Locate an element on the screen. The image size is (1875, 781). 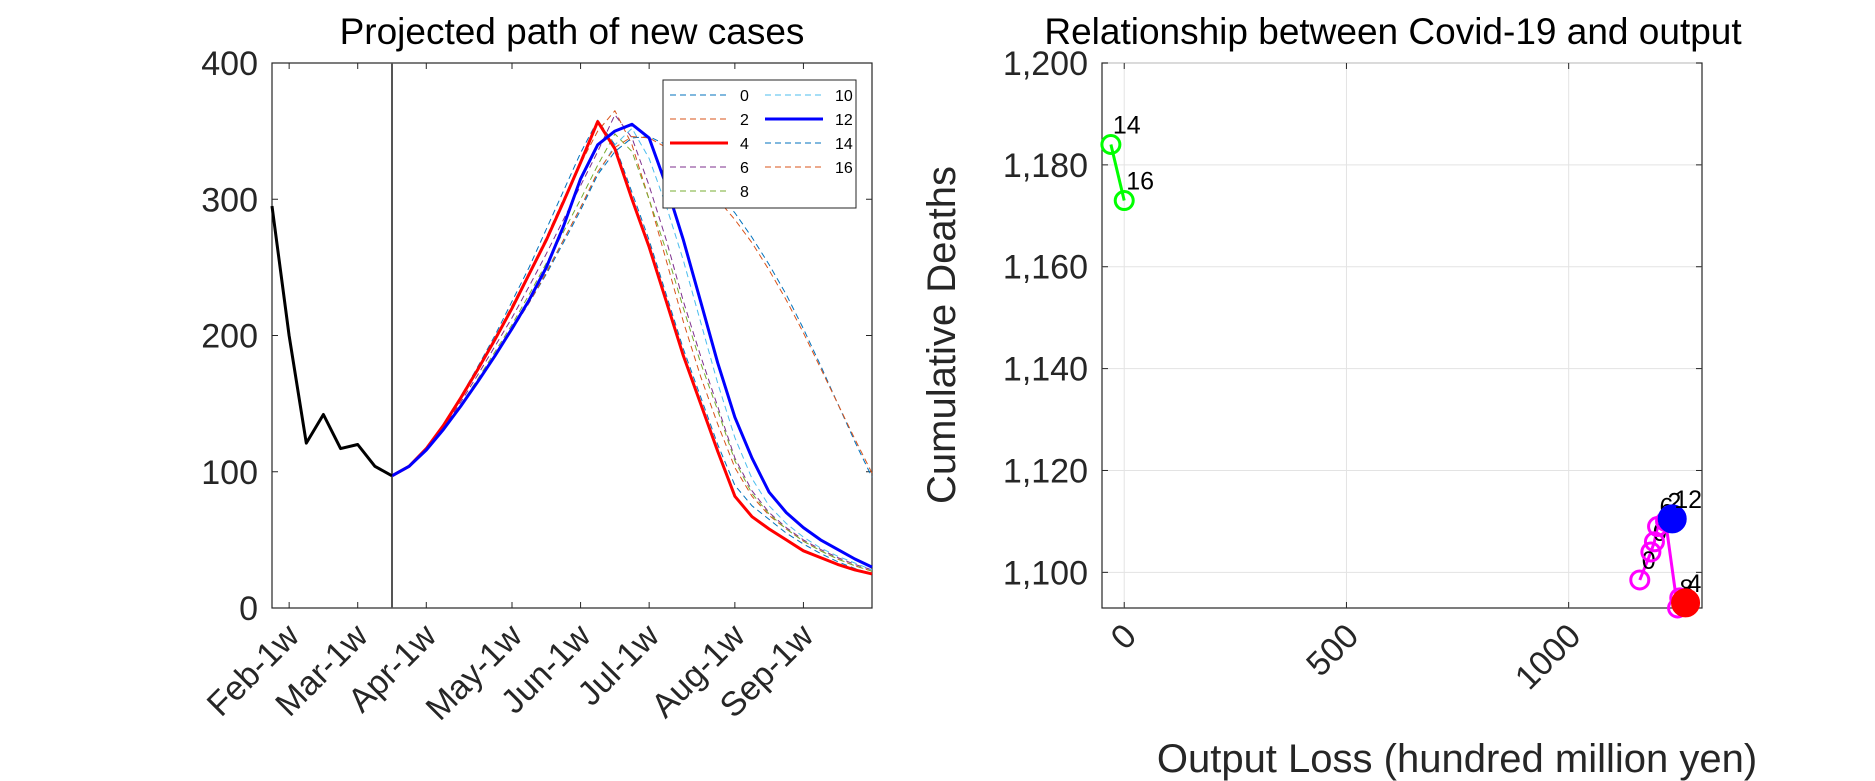
history-line is located at coordinates (331, 341).